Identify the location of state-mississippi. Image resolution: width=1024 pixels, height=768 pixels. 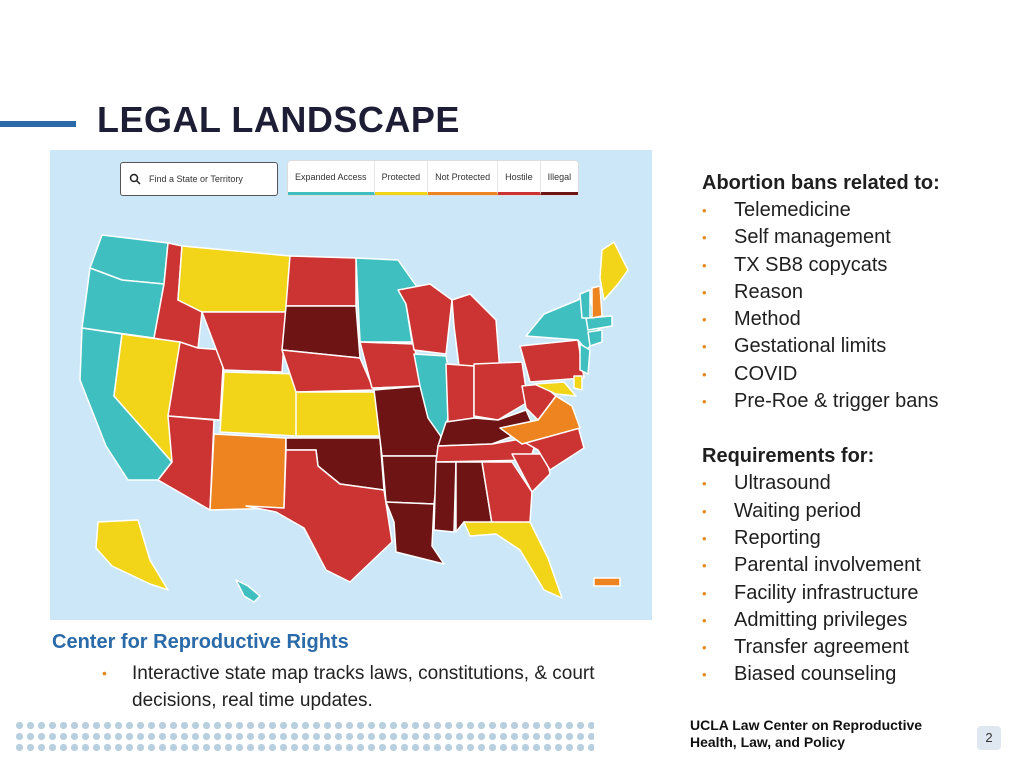
(445, 497).